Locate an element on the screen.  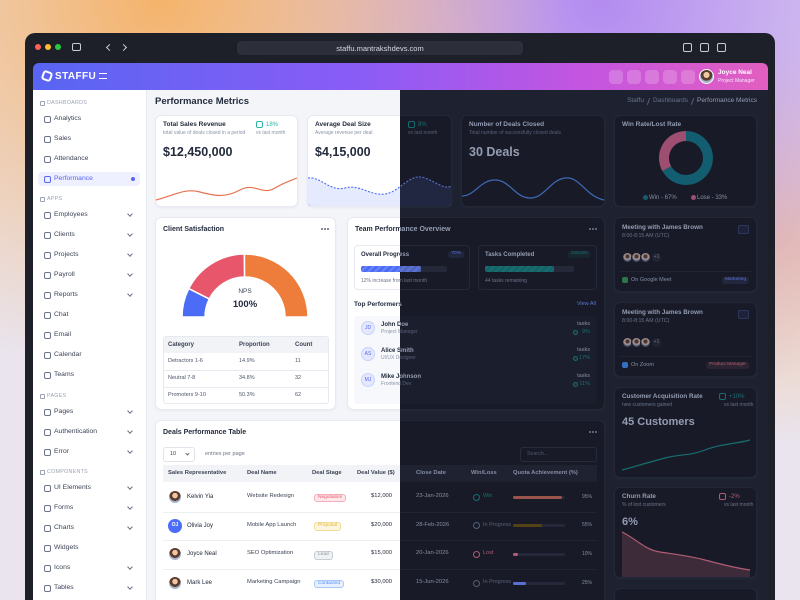
change-icon is located at coordinates (411, 124).